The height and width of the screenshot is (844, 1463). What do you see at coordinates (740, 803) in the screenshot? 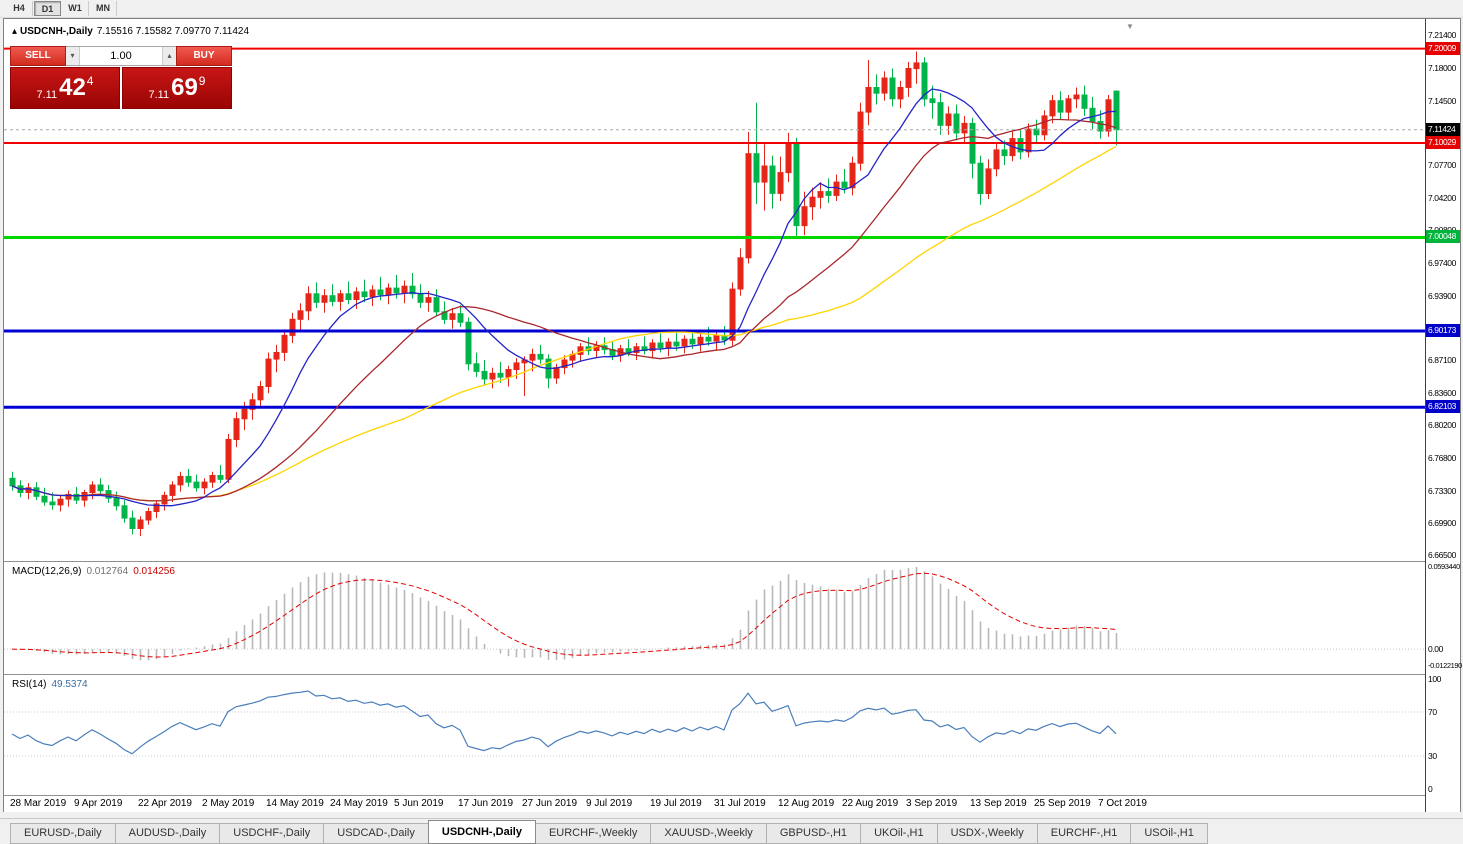
I see `date-label: 31 Jul 2019` at bounding box center [740, 803].